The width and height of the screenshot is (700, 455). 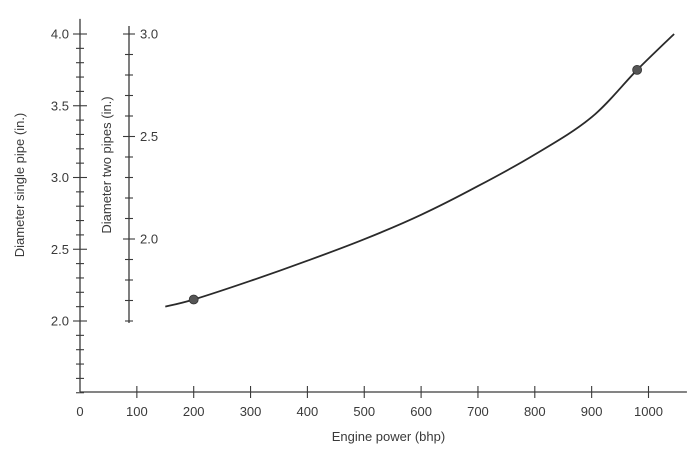 What do you see at coordinates (149, 136) in the screenshot?
I see `y2-tick-label: 2.5` at bounding box center [149, 136].